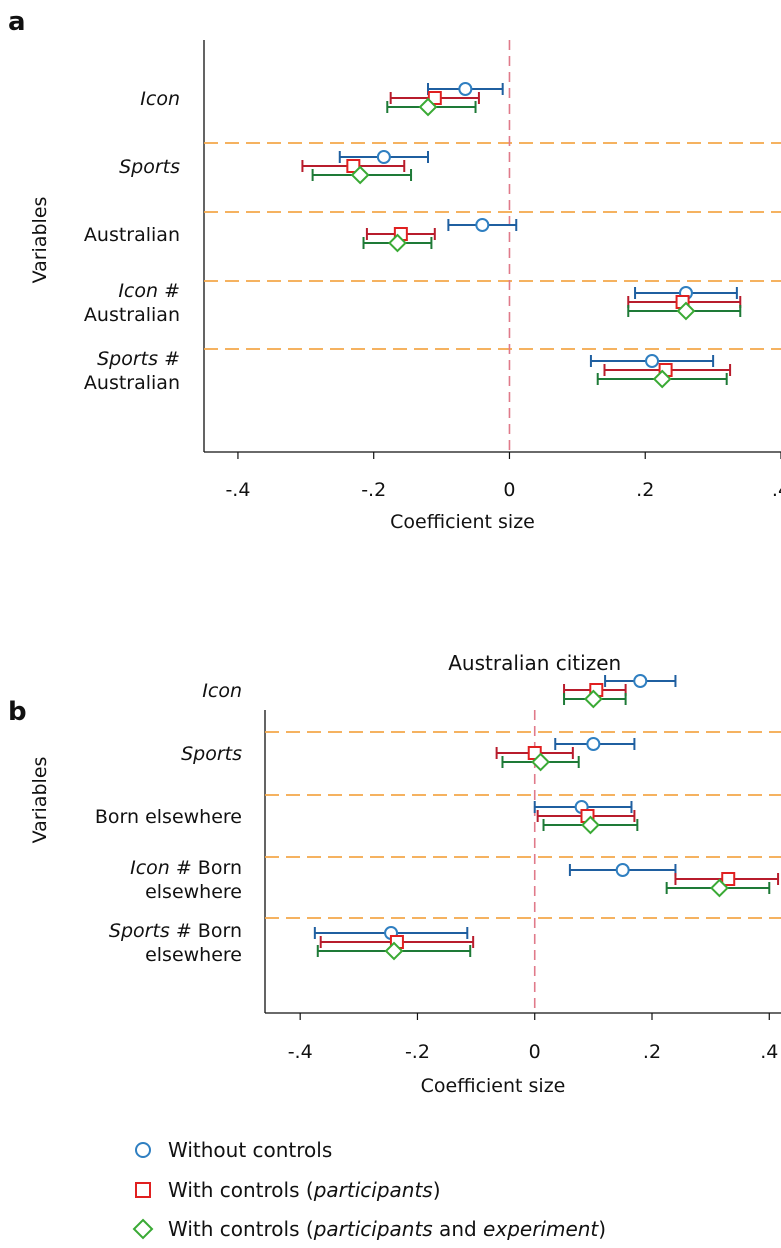 Image resolution: width=781 pixels, height=1248 pixels. Describe the element at coordinates (17, 712) in the screenshot. I see `panel-letter: b` at that location.